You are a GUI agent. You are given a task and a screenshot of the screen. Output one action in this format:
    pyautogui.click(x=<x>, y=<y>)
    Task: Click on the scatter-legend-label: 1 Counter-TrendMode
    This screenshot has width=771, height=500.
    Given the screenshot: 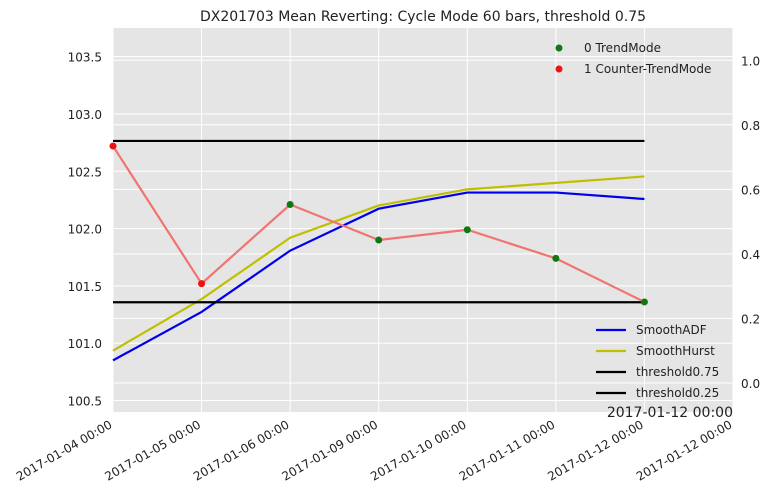 What is the action you would take?
    pyautogui.click(x=647, y=69)
    